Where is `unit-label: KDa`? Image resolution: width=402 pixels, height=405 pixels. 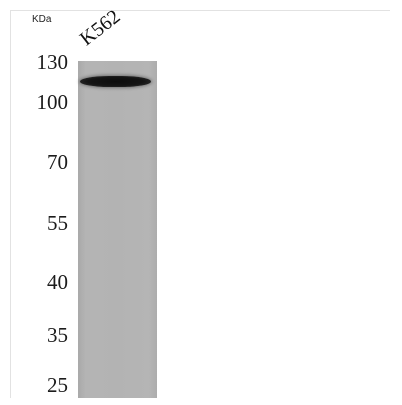
unit-label: KDa is located at coordinates (42, 19).